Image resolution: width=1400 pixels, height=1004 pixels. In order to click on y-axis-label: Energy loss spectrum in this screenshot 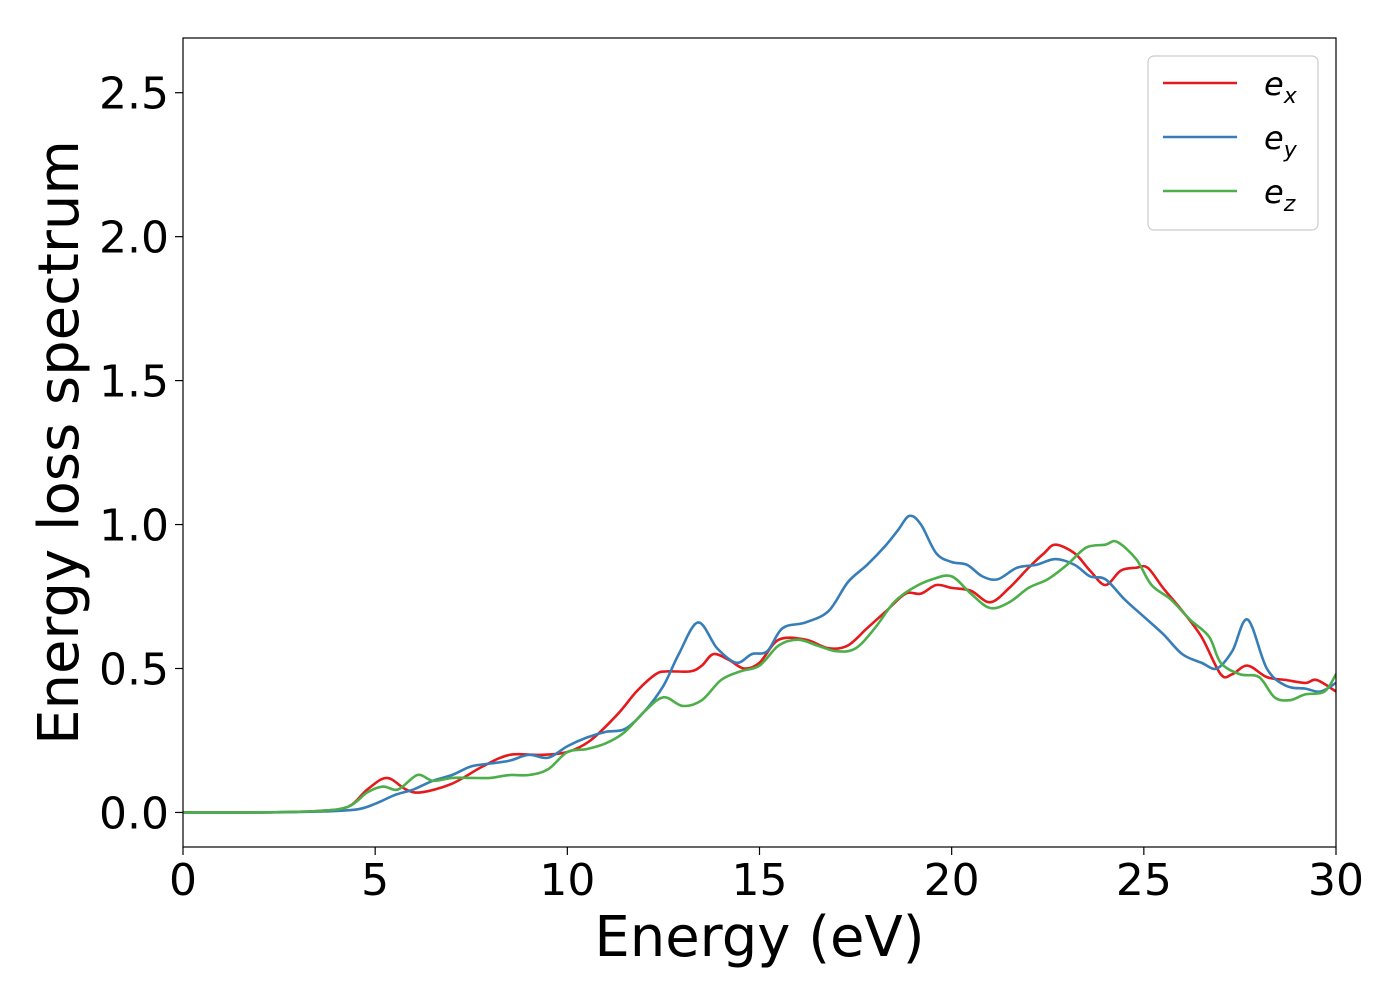, I will do `click(59, 442)`.